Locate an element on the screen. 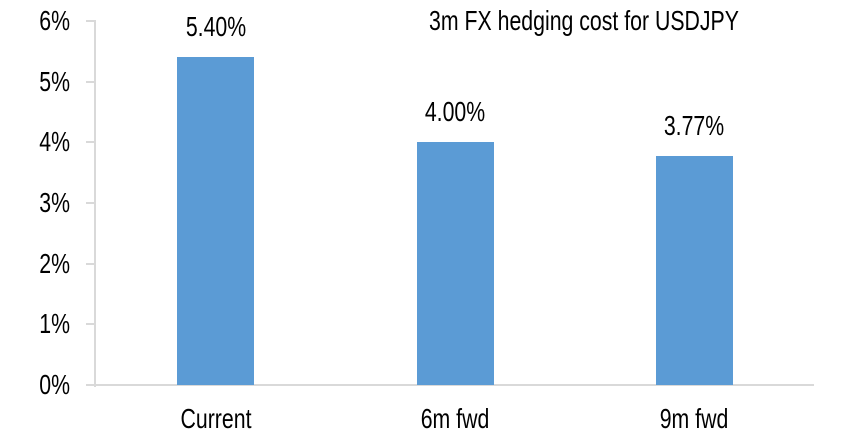 The image size is (852, 441). x-category-label: 6m fwd is located at coordinates (455, 418).